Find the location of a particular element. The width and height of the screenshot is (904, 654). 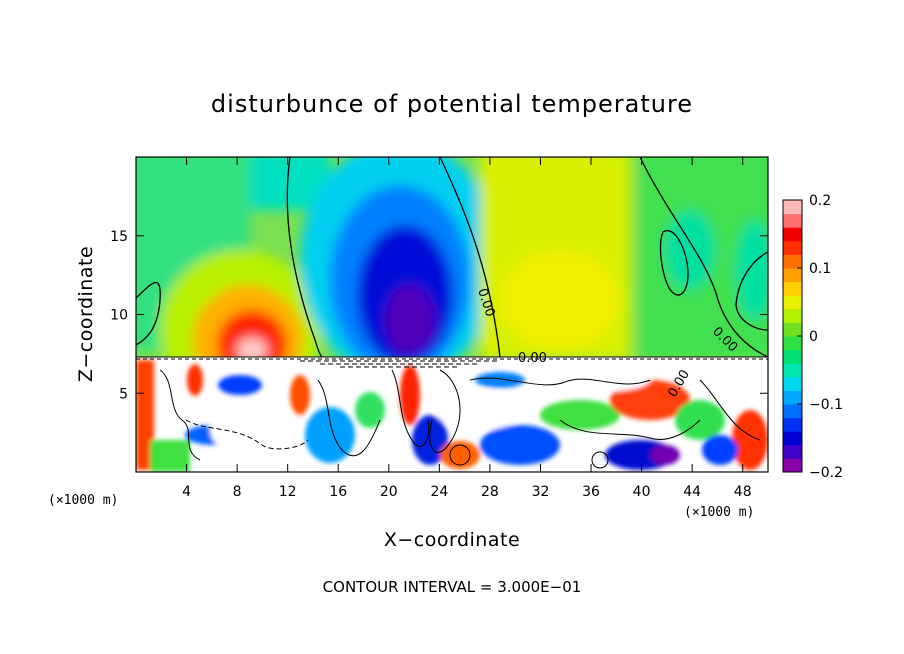

boundary-layer-field is located at coordinates (452, 416).